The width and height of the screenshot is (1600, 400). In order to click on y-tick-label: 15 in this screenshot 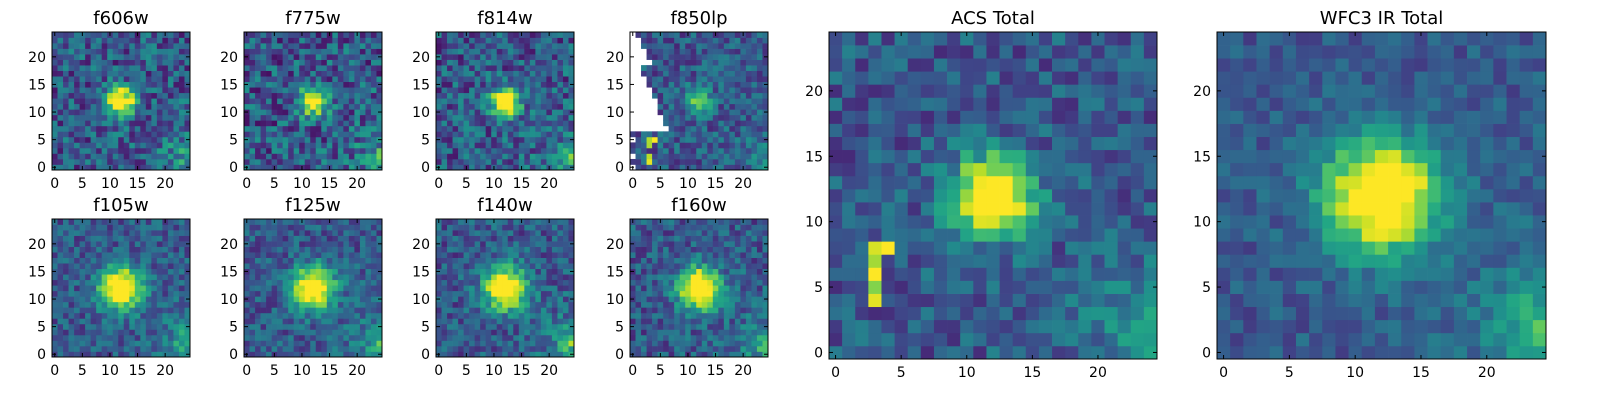, I will do `click(37, 272)`.